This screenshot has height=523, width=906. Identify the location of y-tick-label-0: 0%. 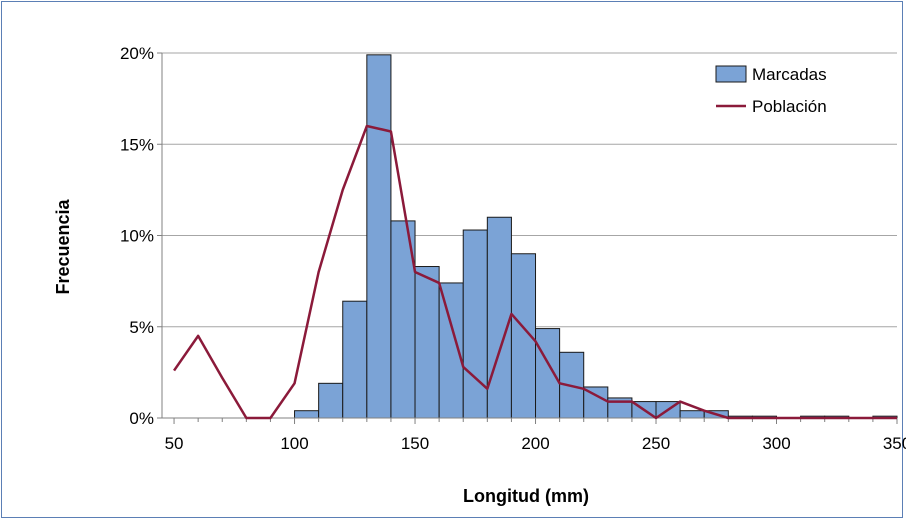
(141, 418).